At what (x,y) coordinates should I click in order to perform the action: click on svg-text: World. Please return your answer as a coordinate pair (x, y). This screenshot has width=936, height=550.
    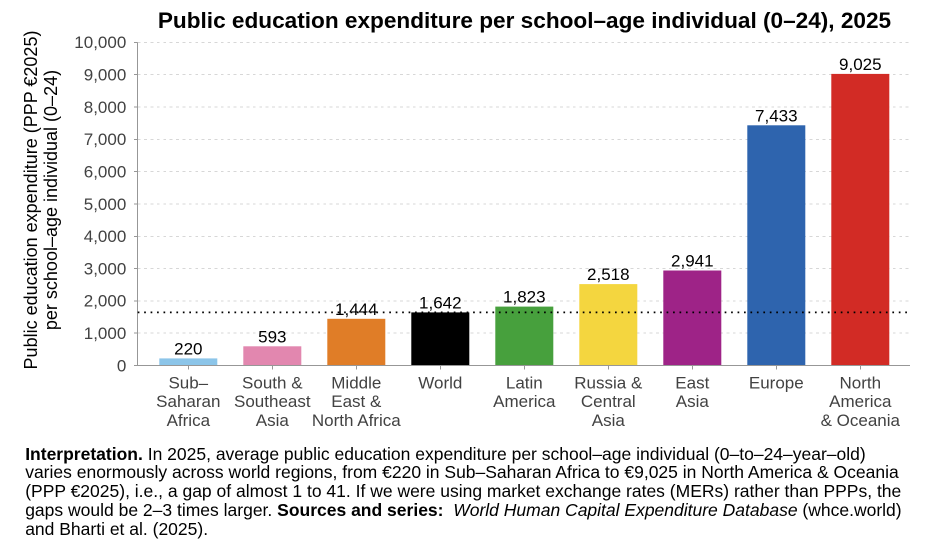
    Looking at the image, I should click on (440, 382).